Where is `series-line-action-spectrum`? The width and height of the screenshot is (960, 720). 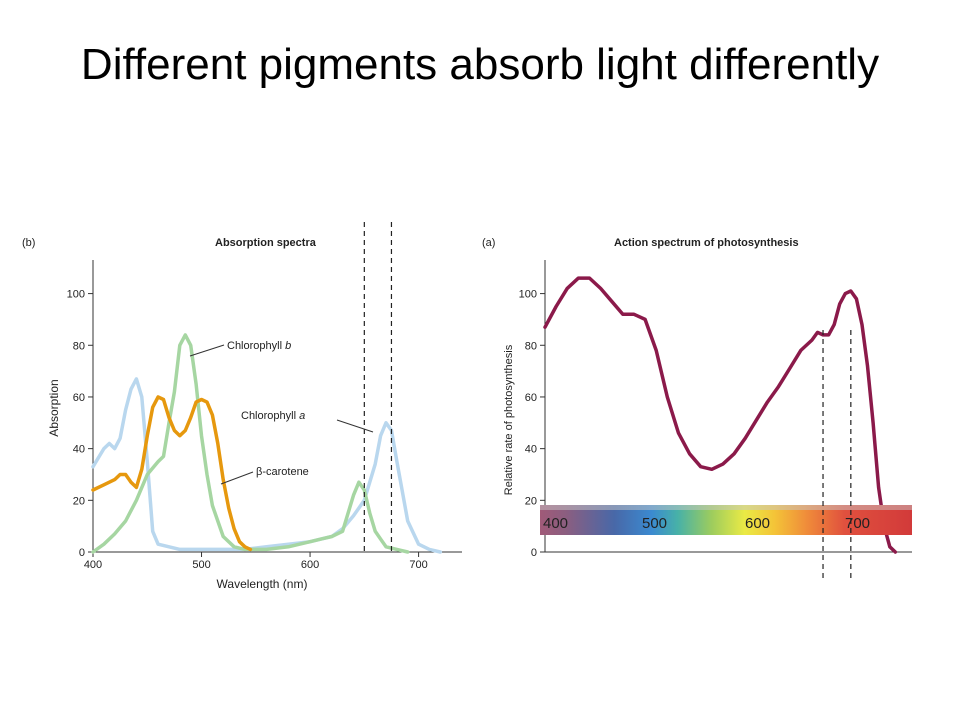
series-line-action-spectrum is located at coordinates (720, 415).